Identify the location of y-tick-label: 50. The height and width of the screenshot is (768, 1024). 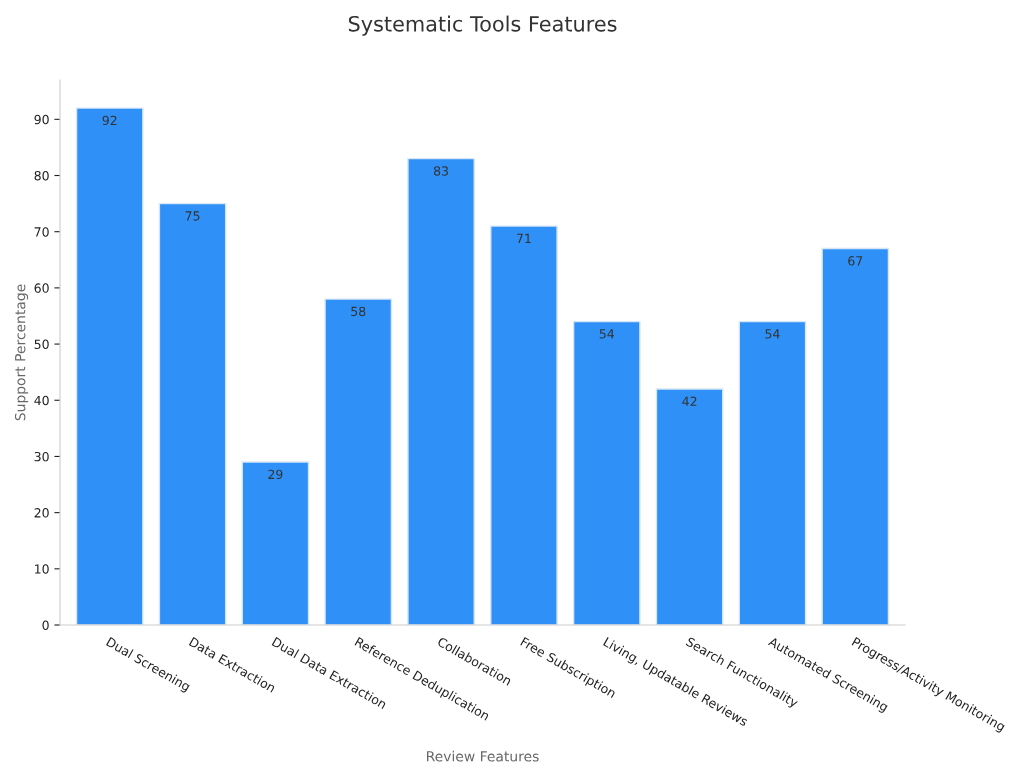
(41, 344).